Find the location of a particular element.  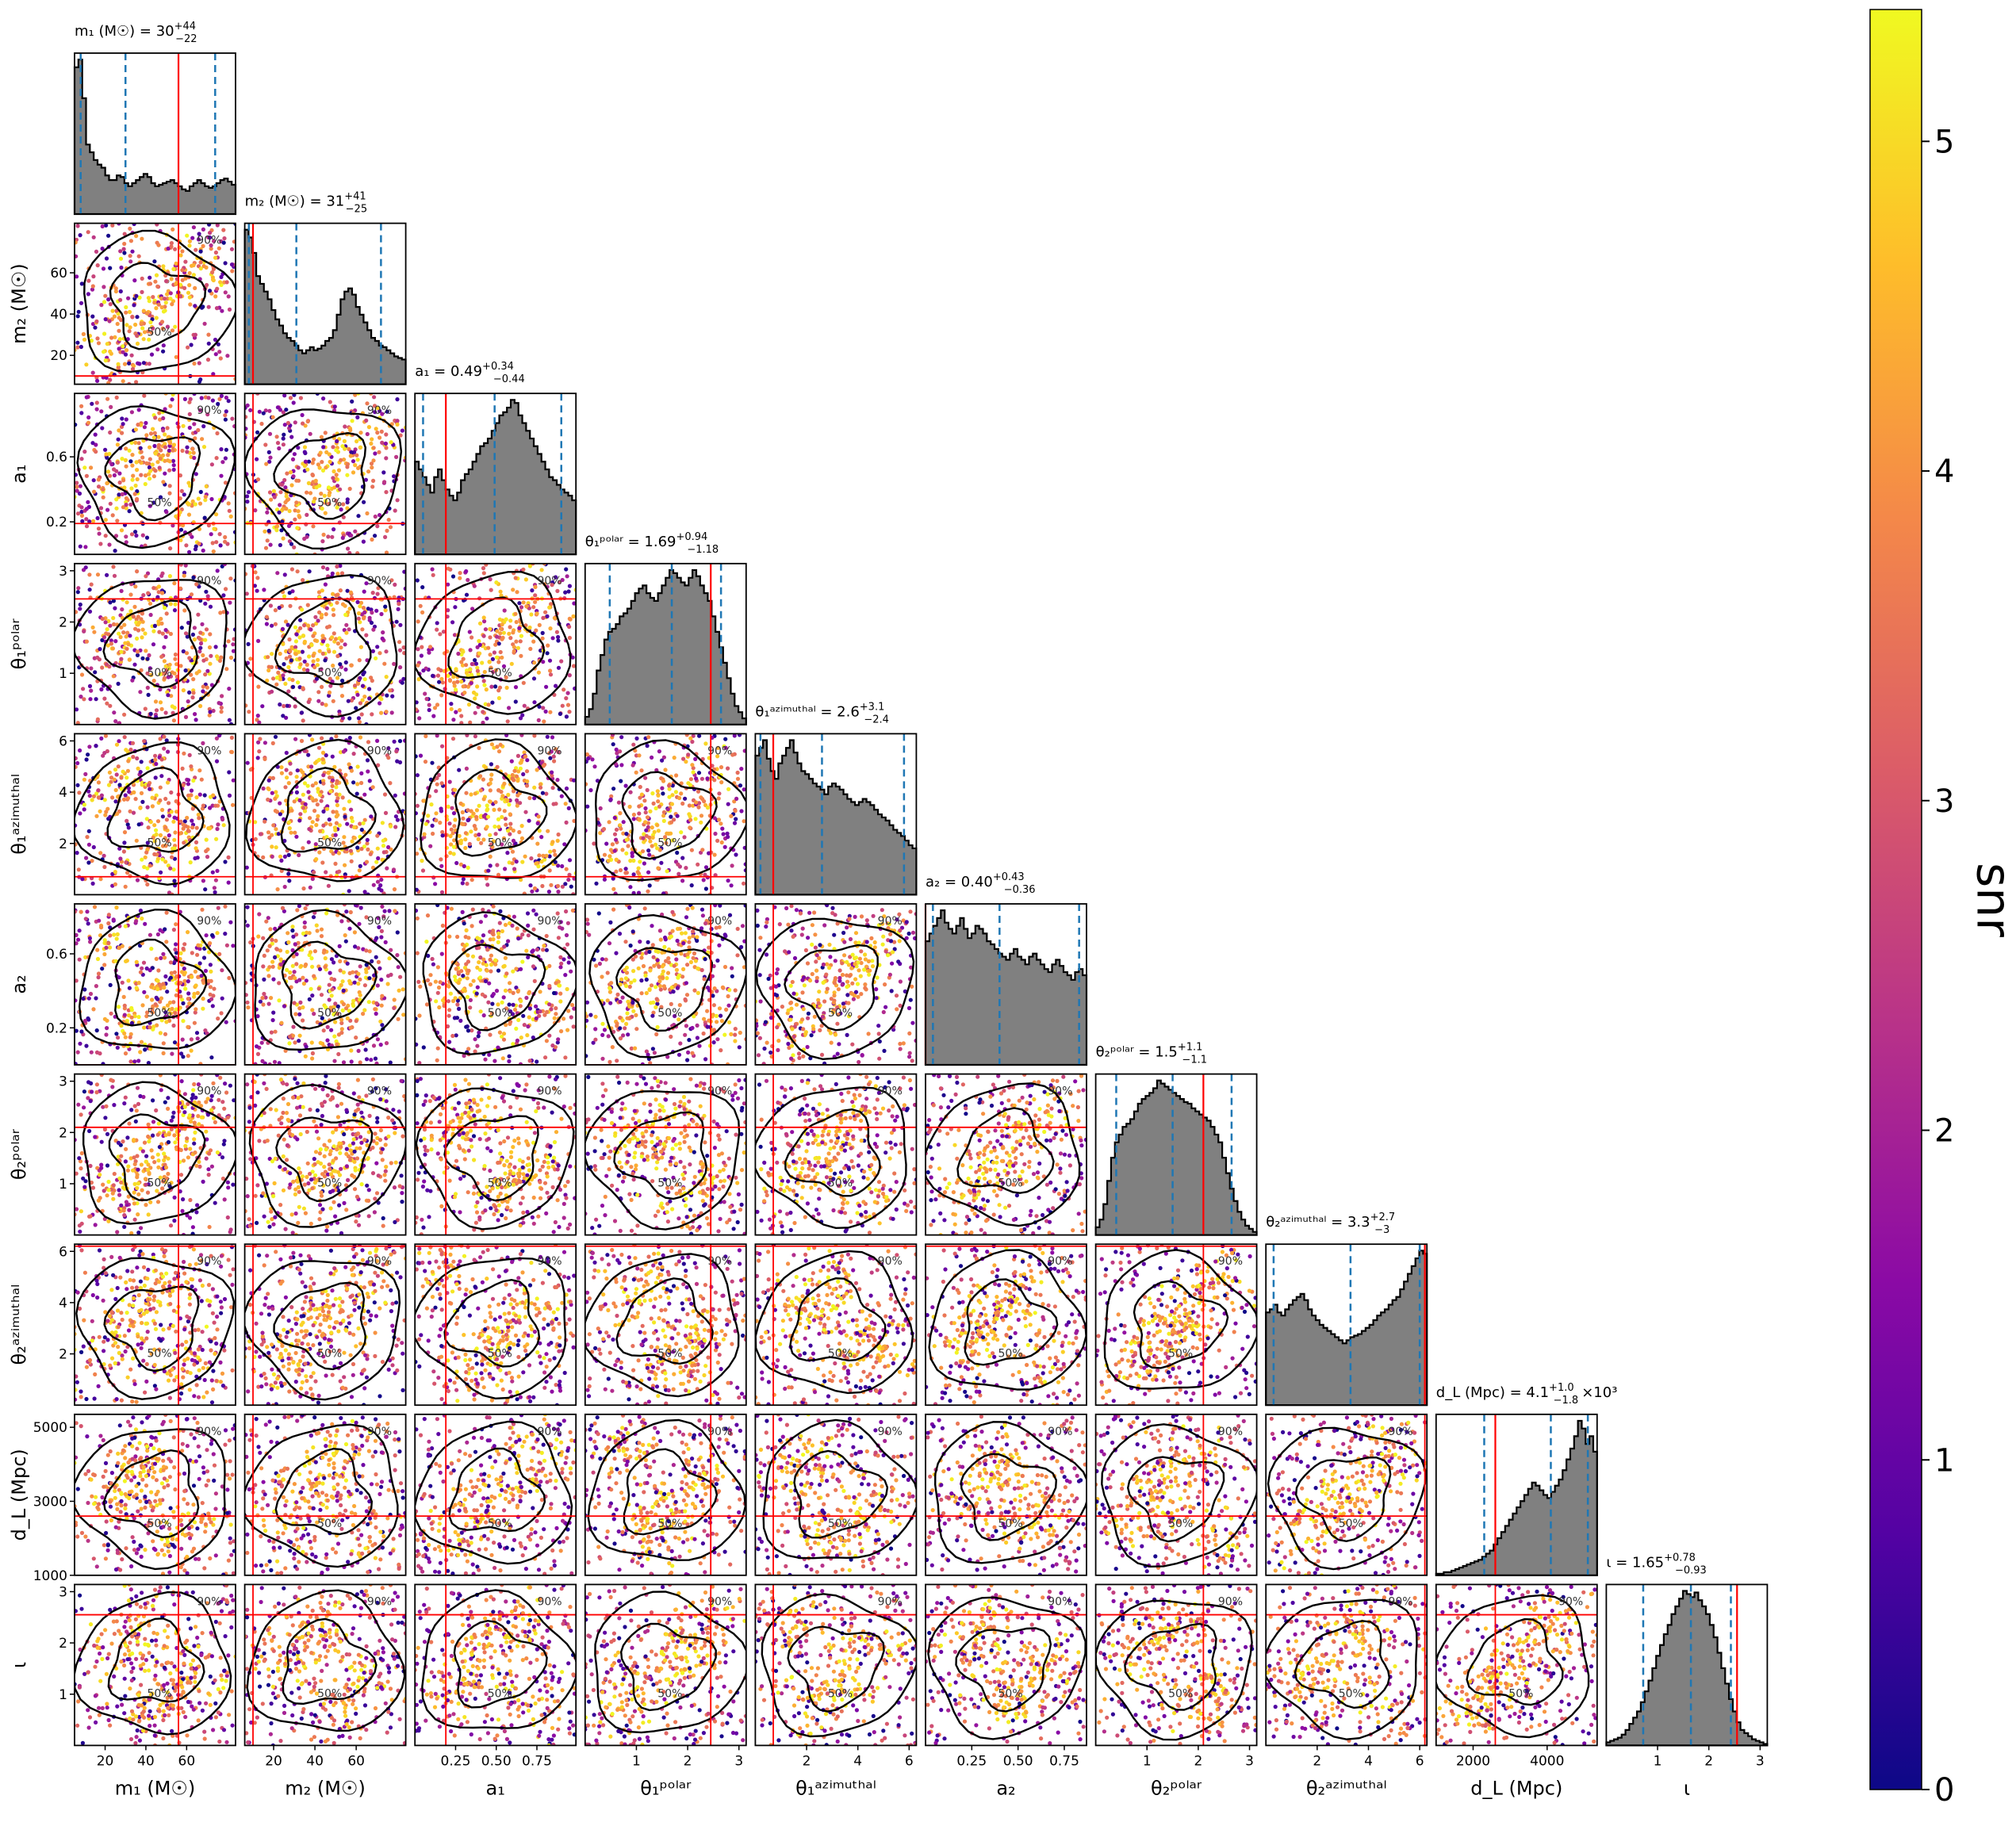

panel-a2-vs-m2: 90%50% is located at coordinates (325, 984).